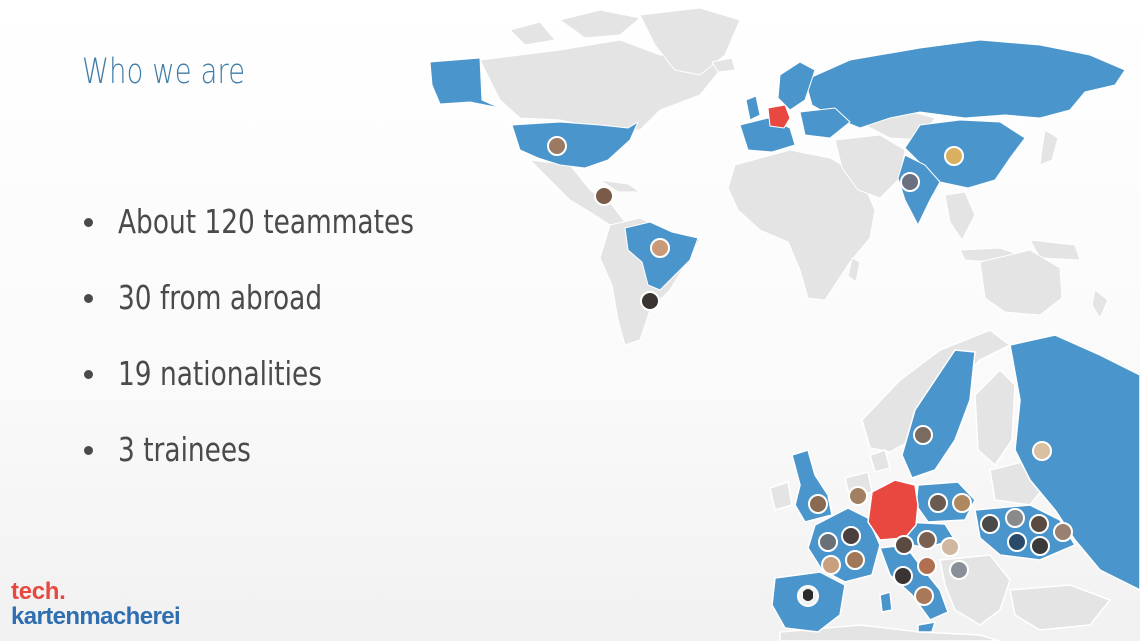 Image resolution: width=1140 pixels, height=641 pixels. What do you see at coordinates (825, 123) in the screenshot?
I see `eastern-europe-shape` at bounding box center [825, 123].